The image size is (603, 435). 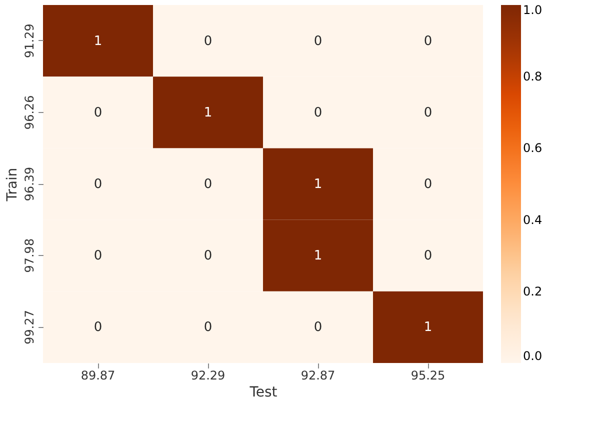 What do you see at coordinates (29, 184) in the screenshot?
I see `y-tick-label: 96.39` at bounding box center [29, 184].